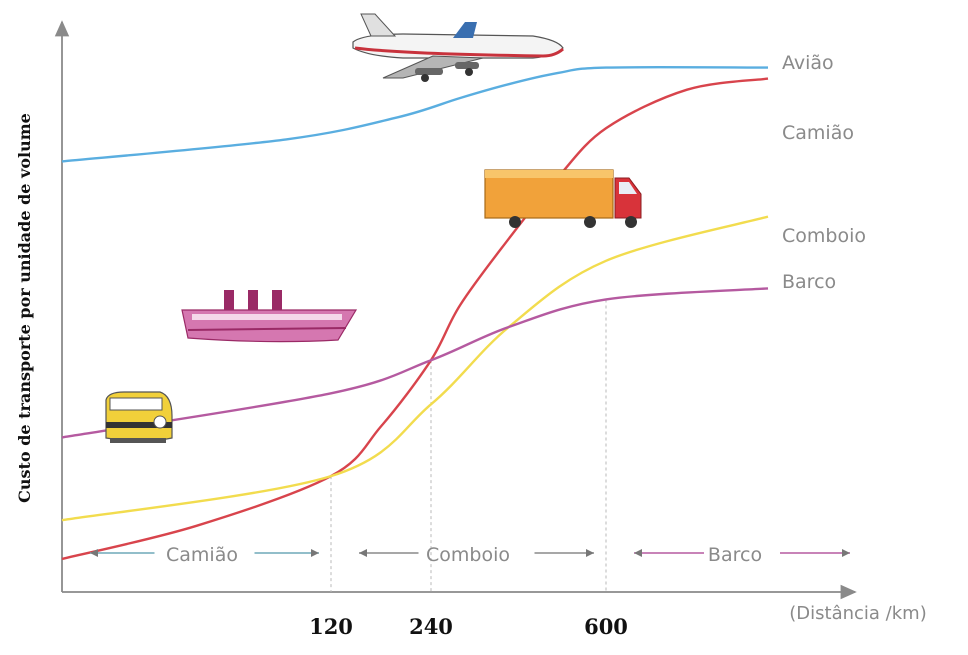 This screenshot has width=968, height=655. What do you see at coordinates (824, 236) in the screenshot?
I see `series-label-comboio: Comboio` at bounding box center [824, 236].